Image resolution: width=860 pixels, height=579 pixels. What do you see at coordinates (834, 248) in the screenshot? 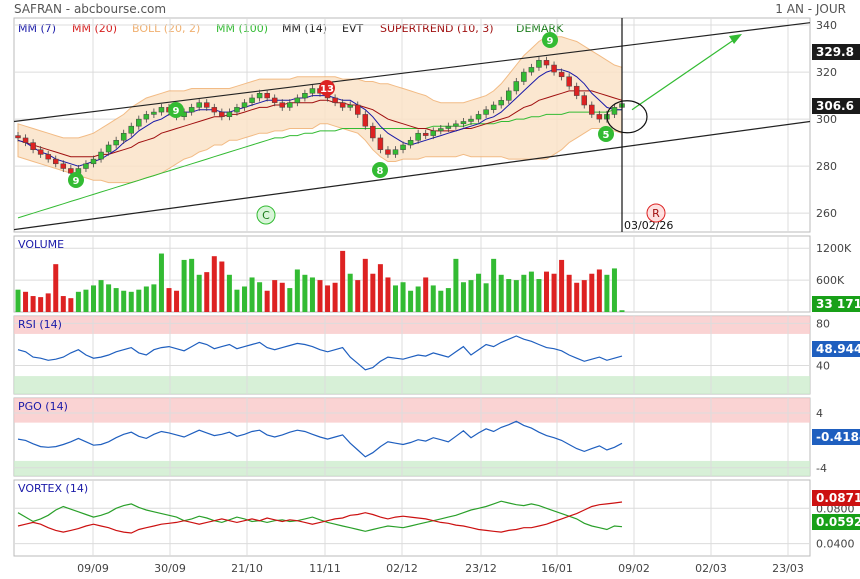
I see `volume-tick-label: 1200K` at bounding box center [834, 248].